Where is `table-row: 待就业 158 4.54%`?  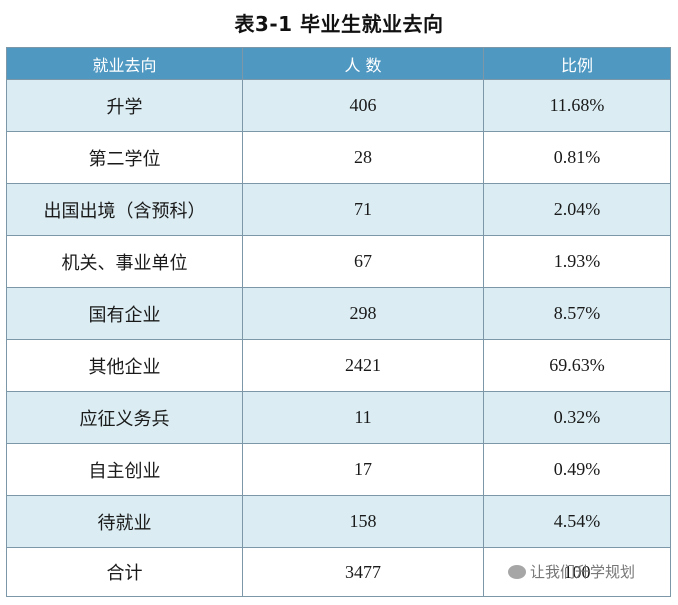
table-row: 待就业 158 4.54% is located at coordinates (338, 521).